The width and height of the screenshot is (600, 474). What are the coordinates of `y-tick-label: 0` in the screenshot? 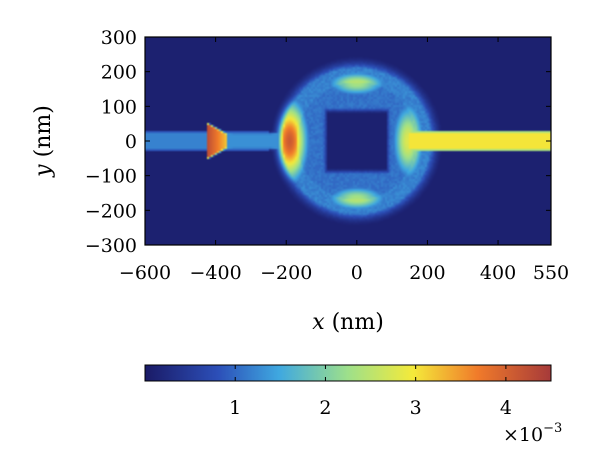 It's located at (131, 142).